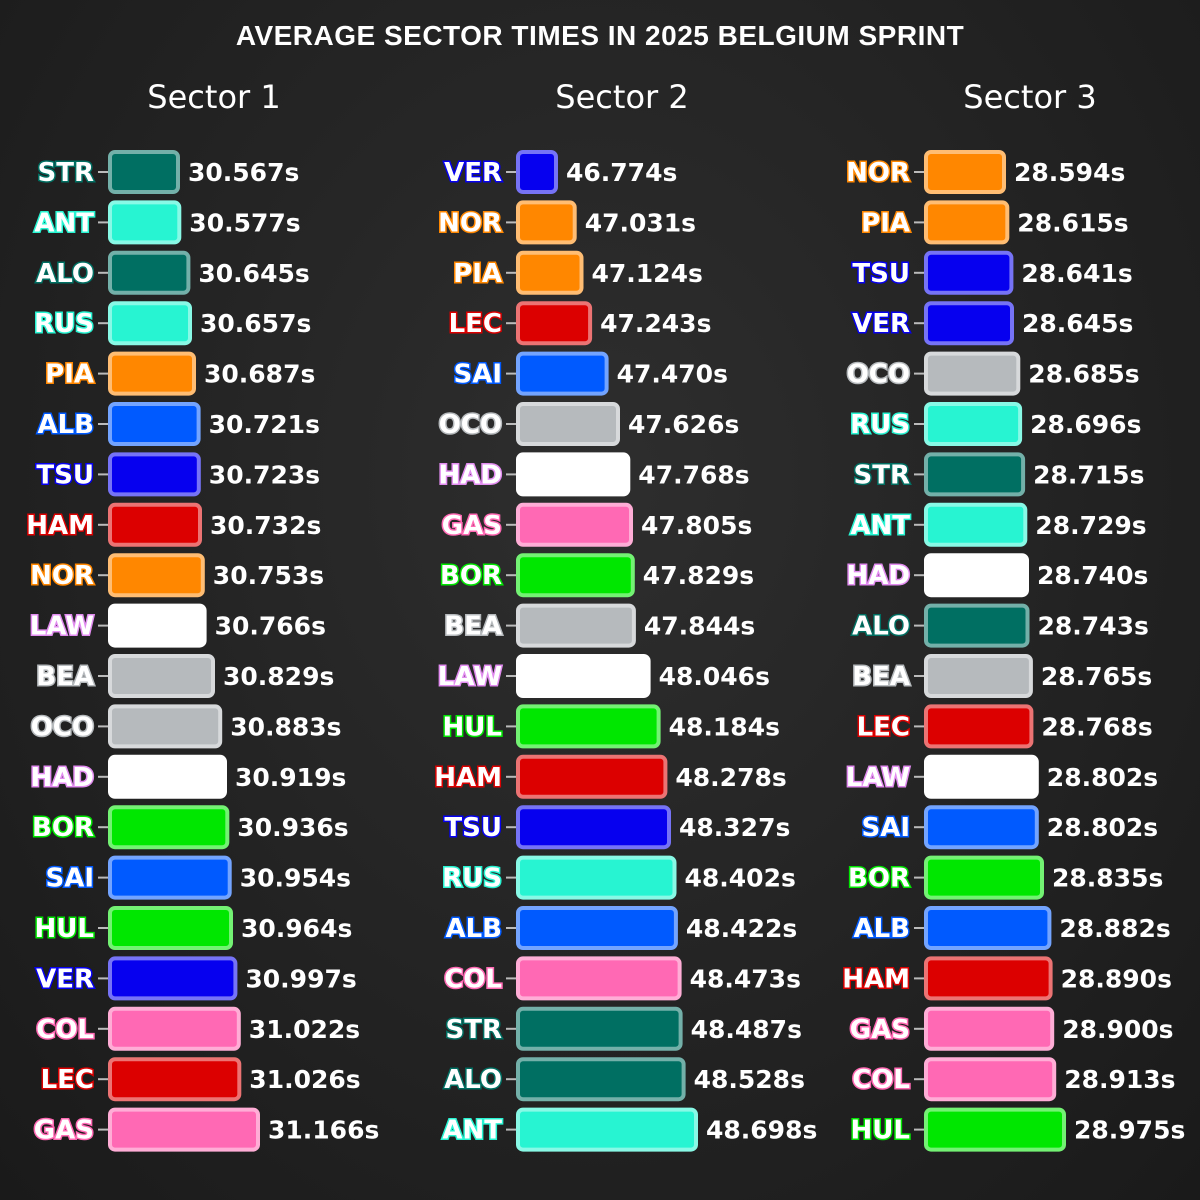 Image resolution: width=1200 pixels, height=1200 pixels. I want to click on value-label: 48.184s, so click(724, 726).